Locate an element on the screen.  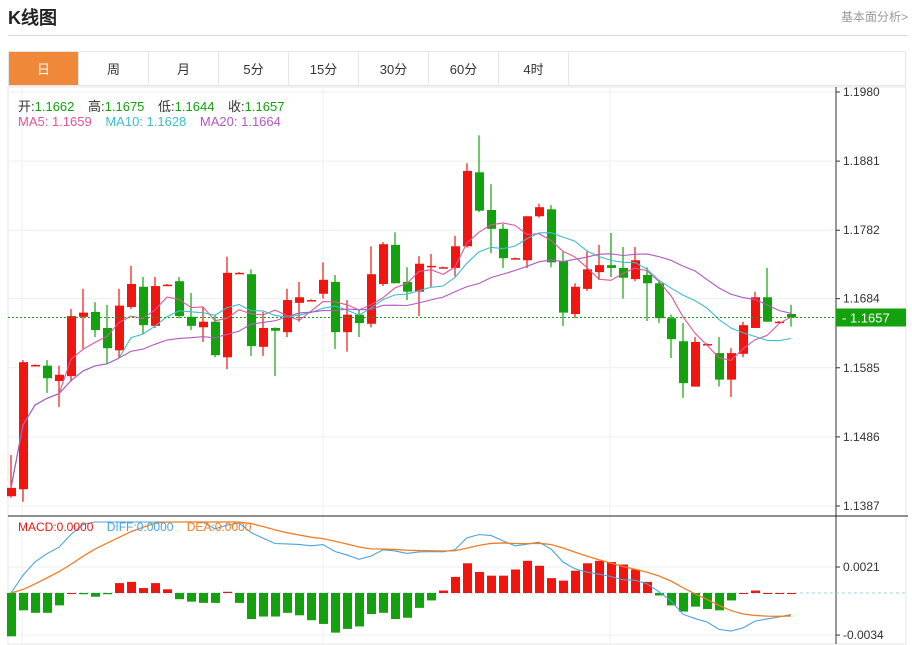
ma5-value: MA5: 1.1659 is located at coordinates (55, 121).